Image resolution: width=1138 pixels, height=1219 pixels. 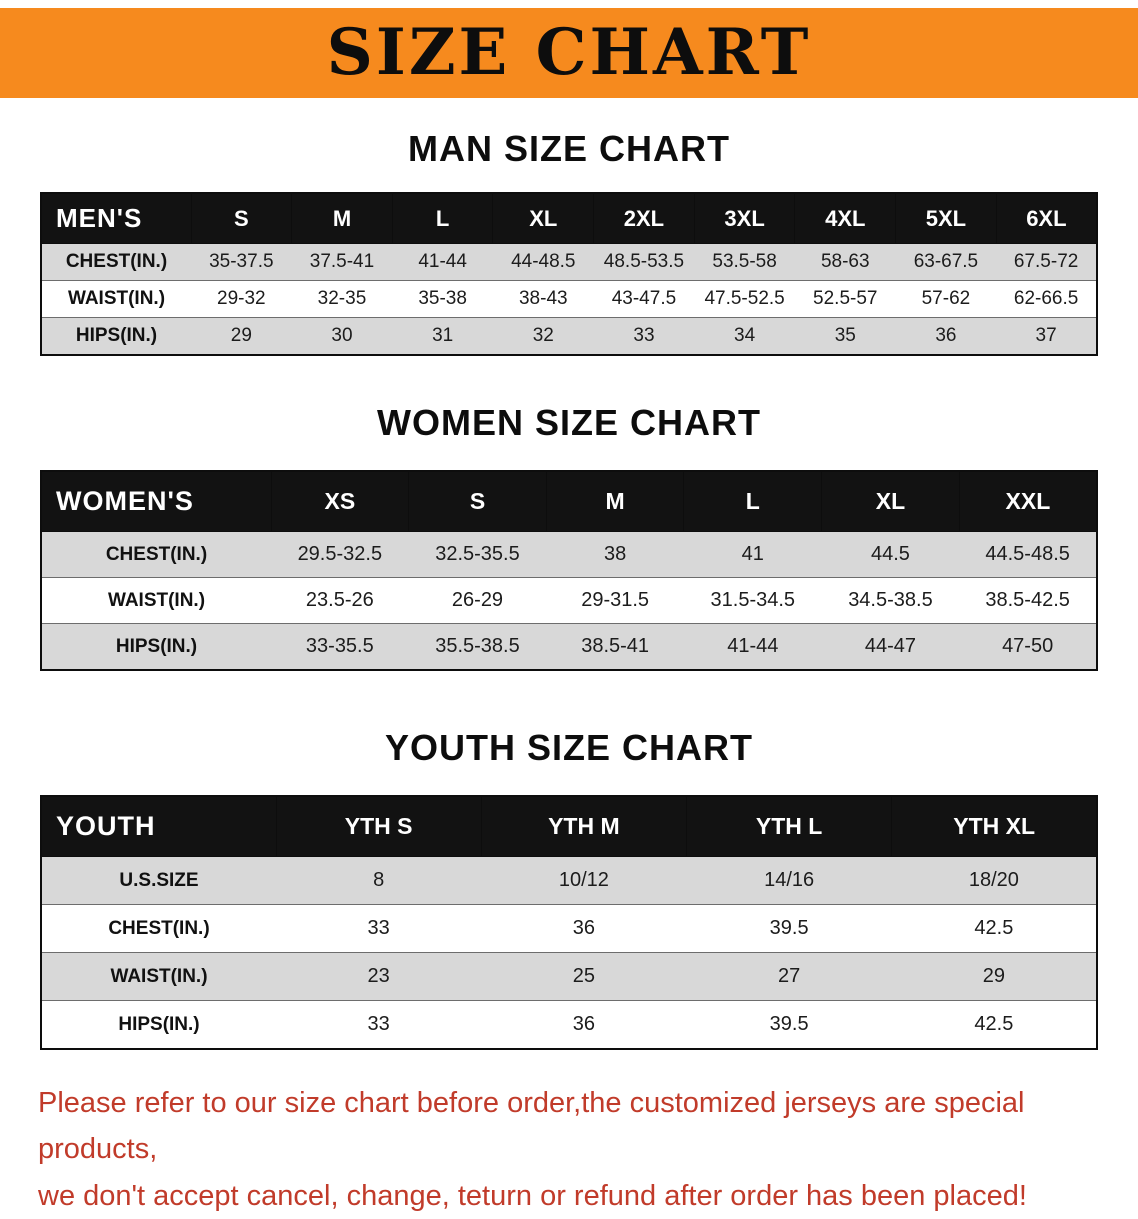 What do you see at coordinates (644, 299) in the screenshot?
I see `size-value: 43-47.5` at bounding box center [644, 299].